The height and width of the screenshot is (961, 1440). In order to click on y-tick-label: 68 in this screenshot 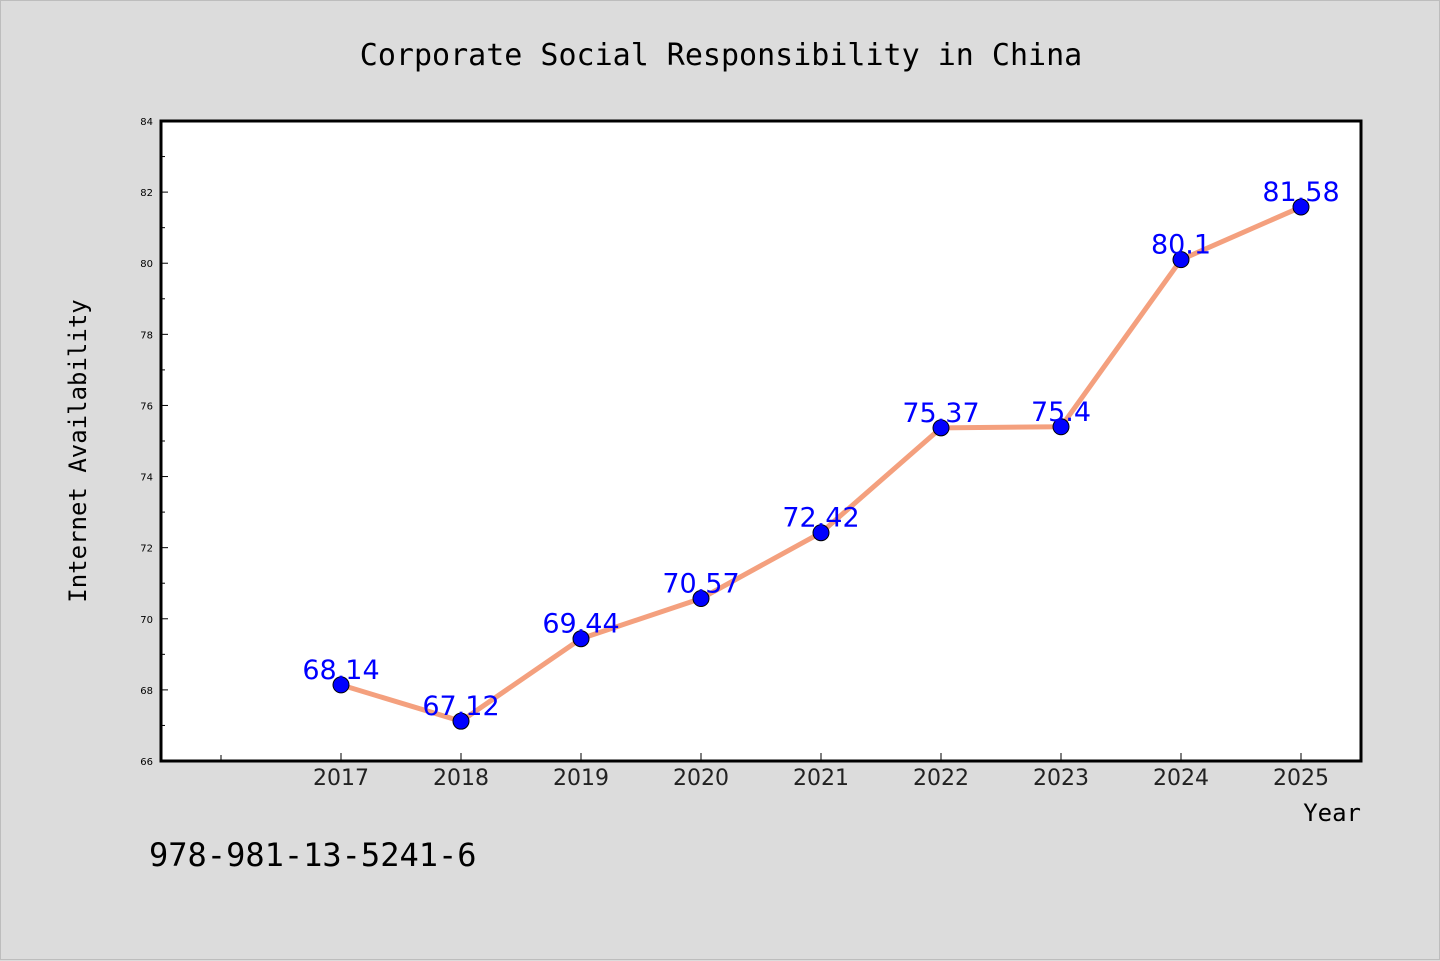, I will do `click(146, 691)`.